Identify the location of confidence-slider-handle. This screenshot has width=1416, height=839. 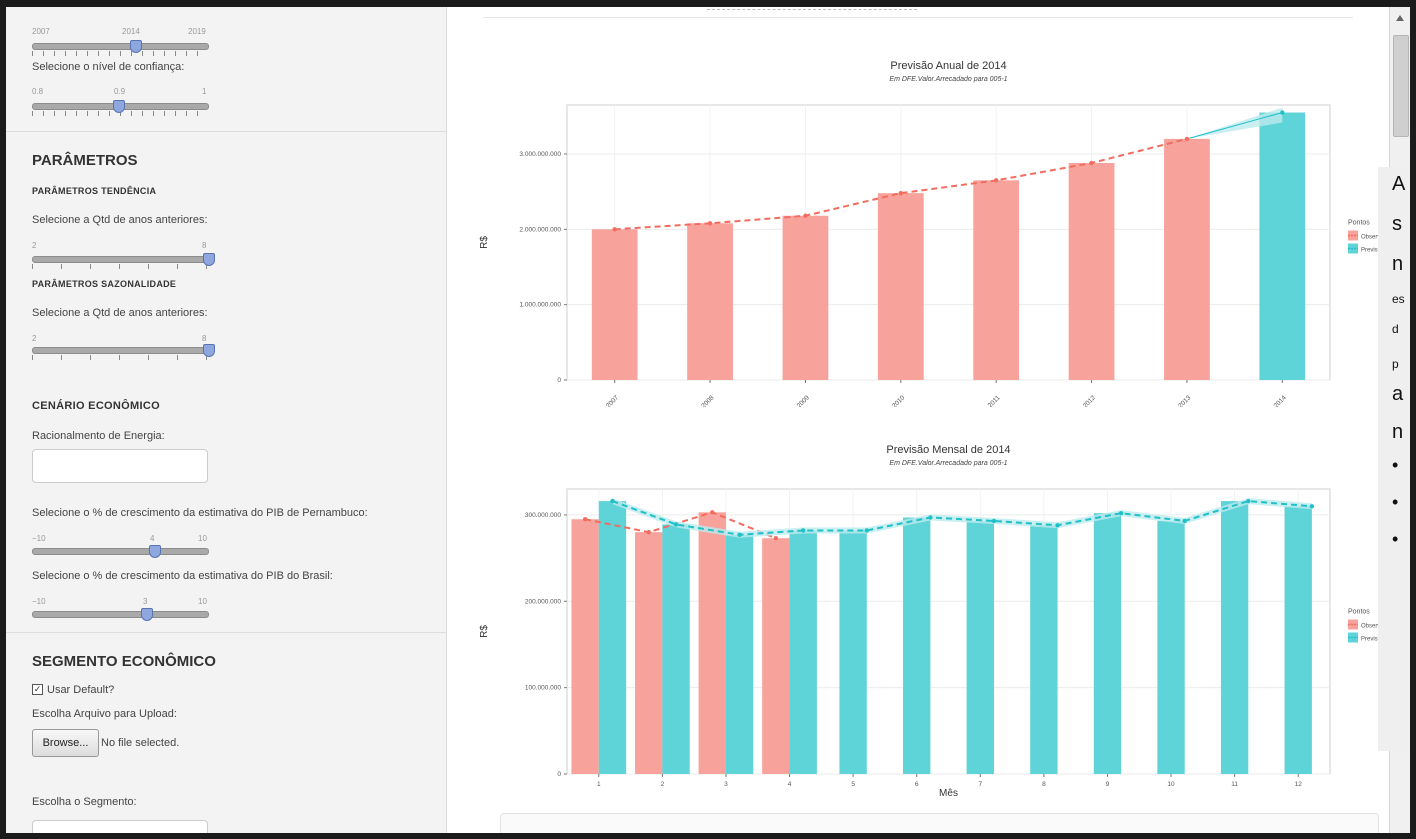
(119, 106).